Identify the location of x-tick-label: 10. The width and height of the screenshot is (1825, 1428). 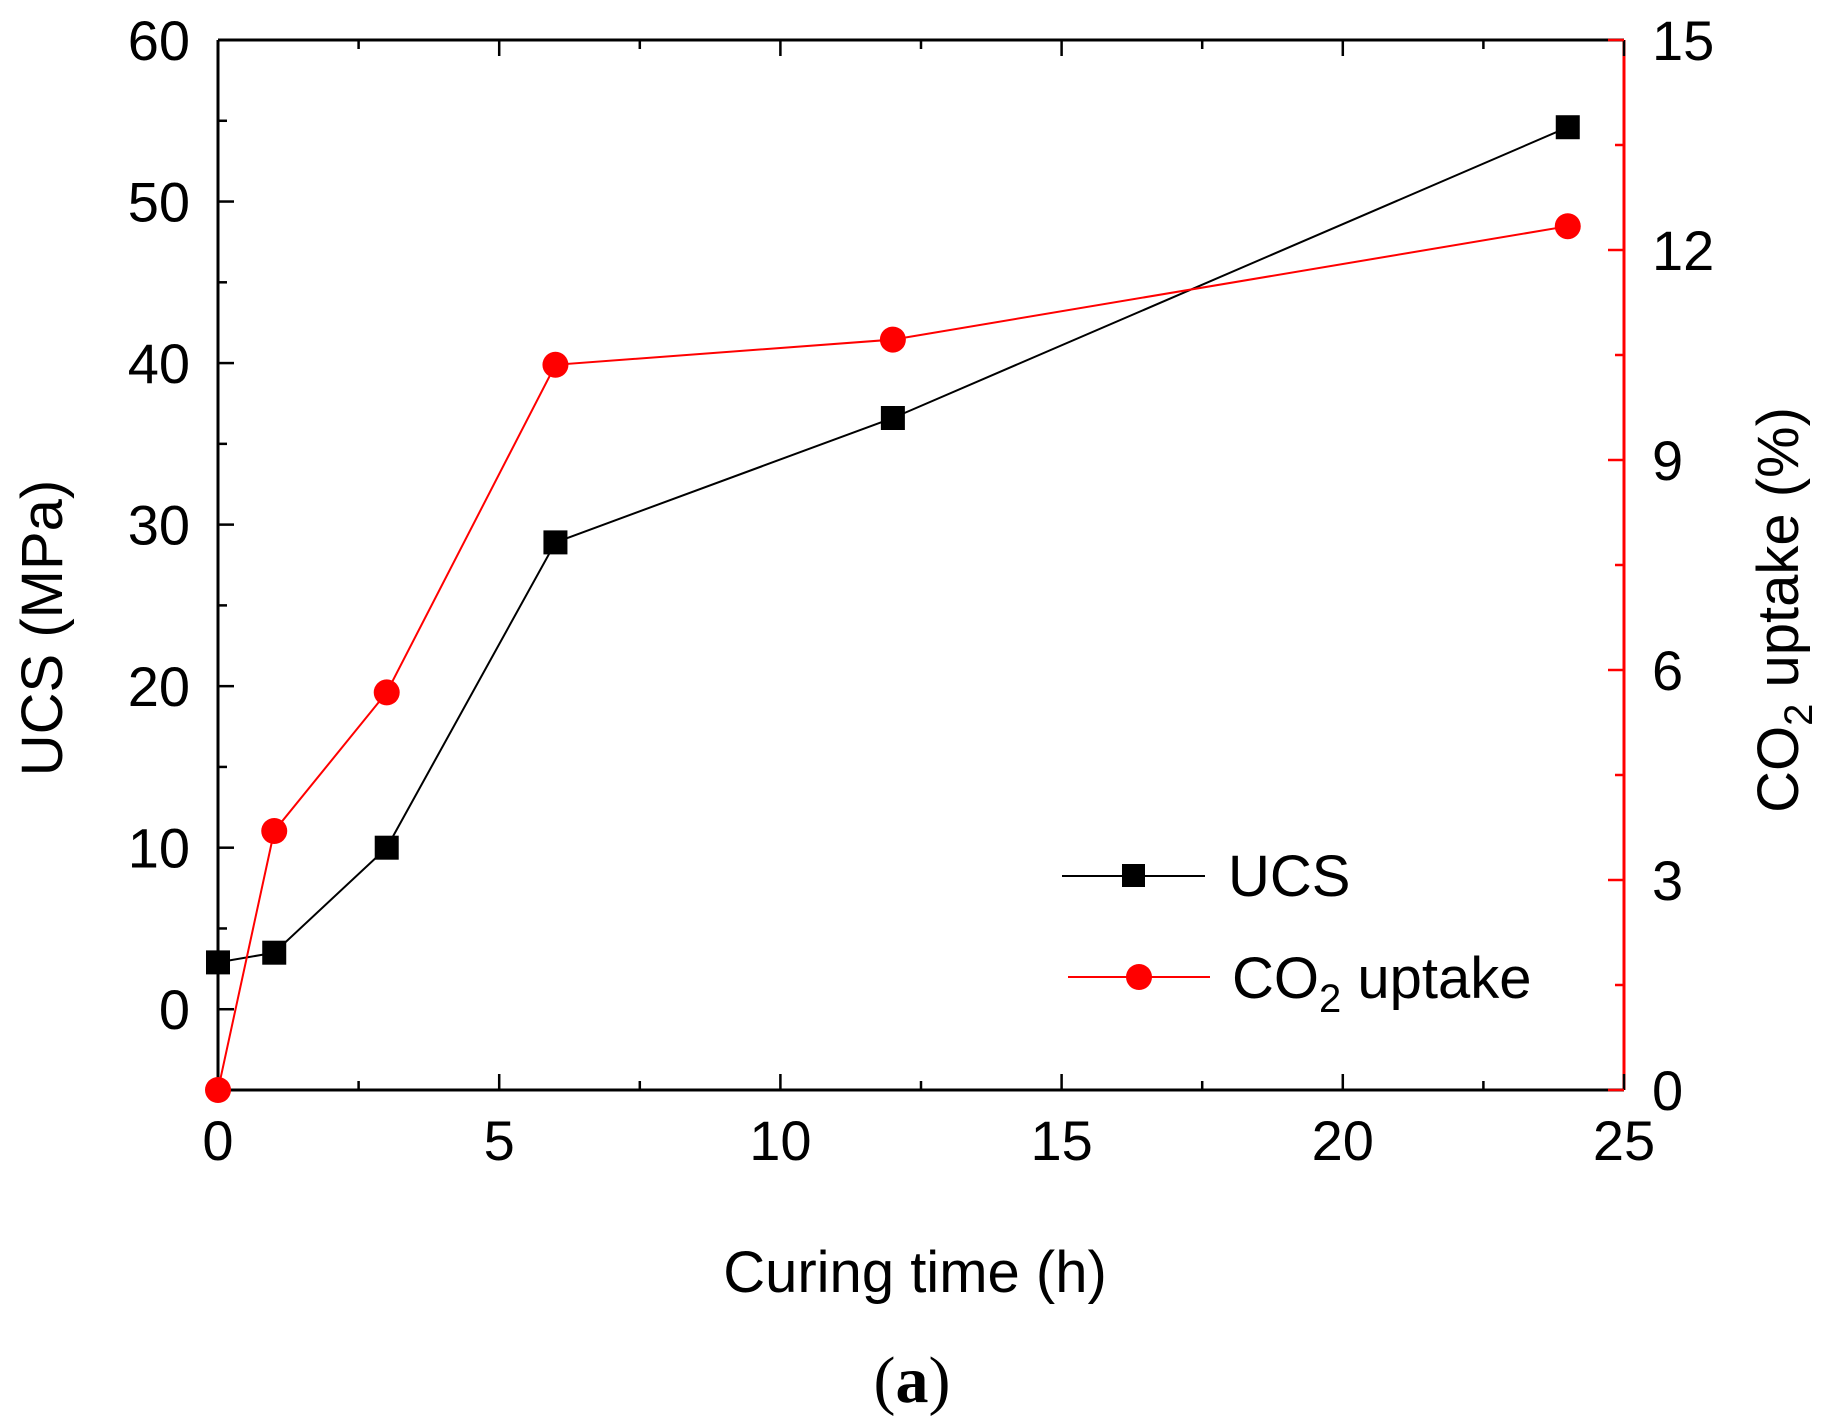
(780, 1140).